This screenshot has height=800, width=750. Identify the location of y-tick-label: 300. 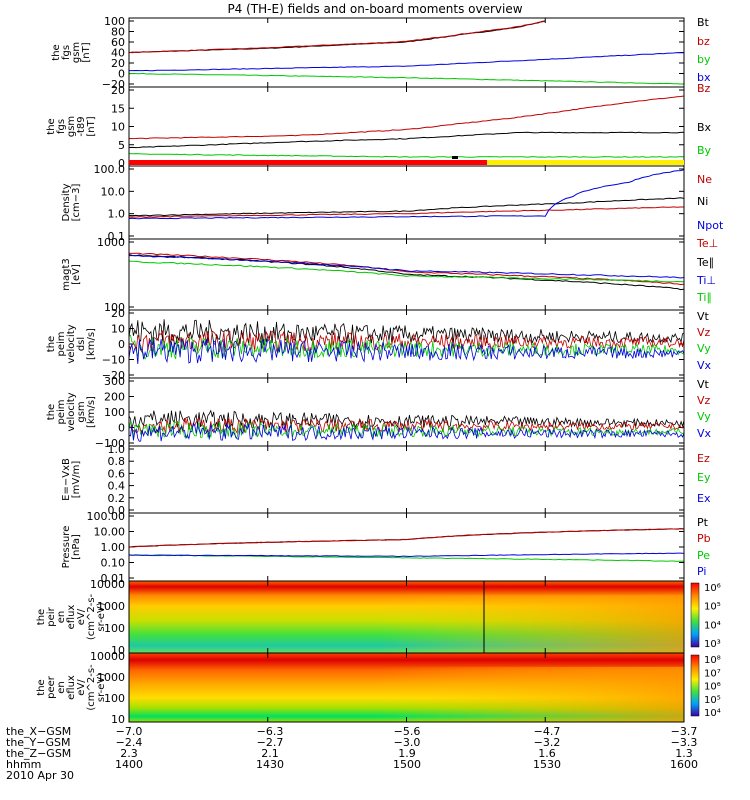
(114, 381).